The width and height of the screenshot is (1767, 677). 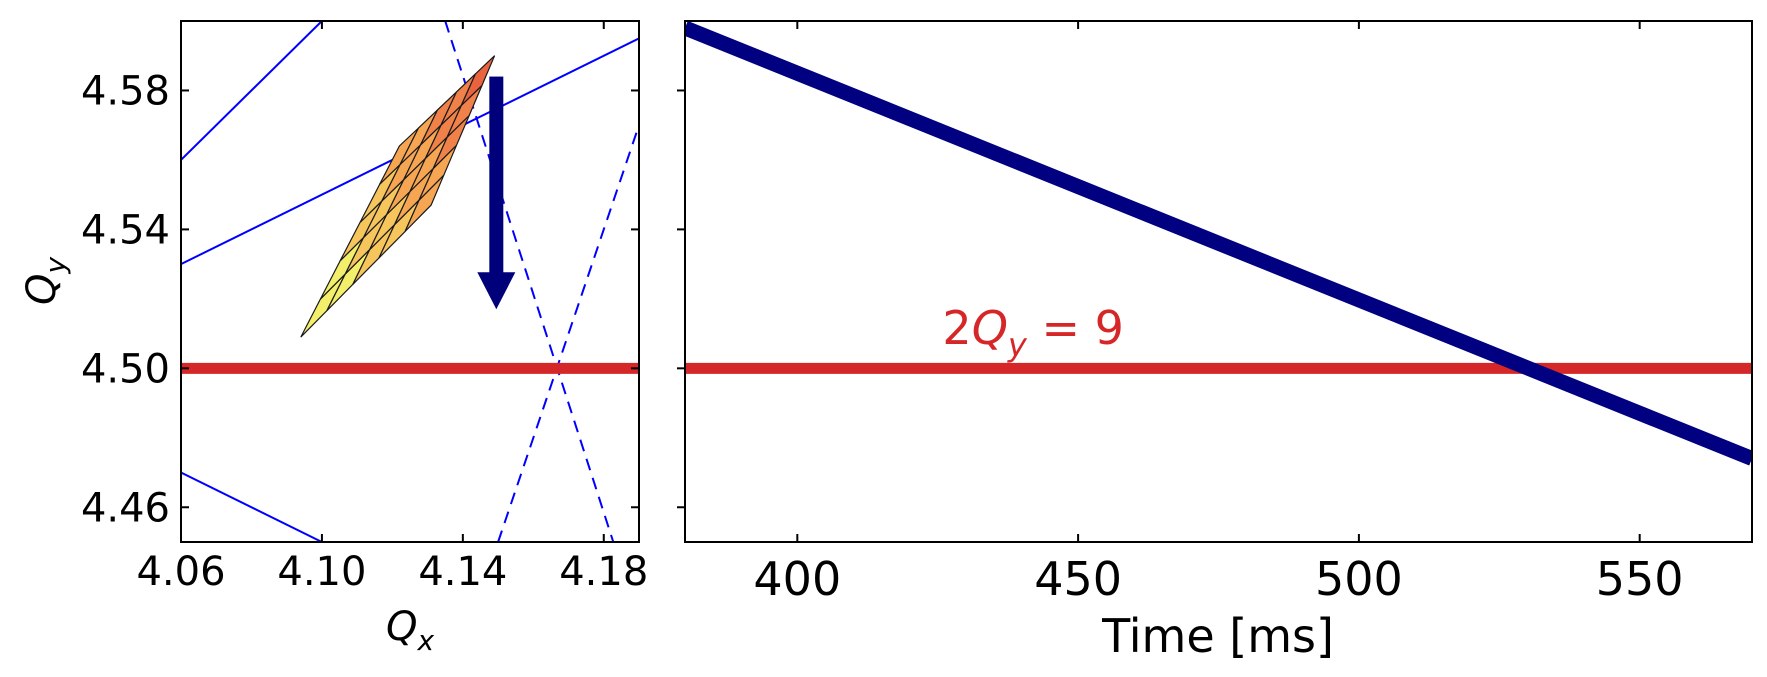 I want to click on y-tick-label: 4.54, so click(x=125, y=230).